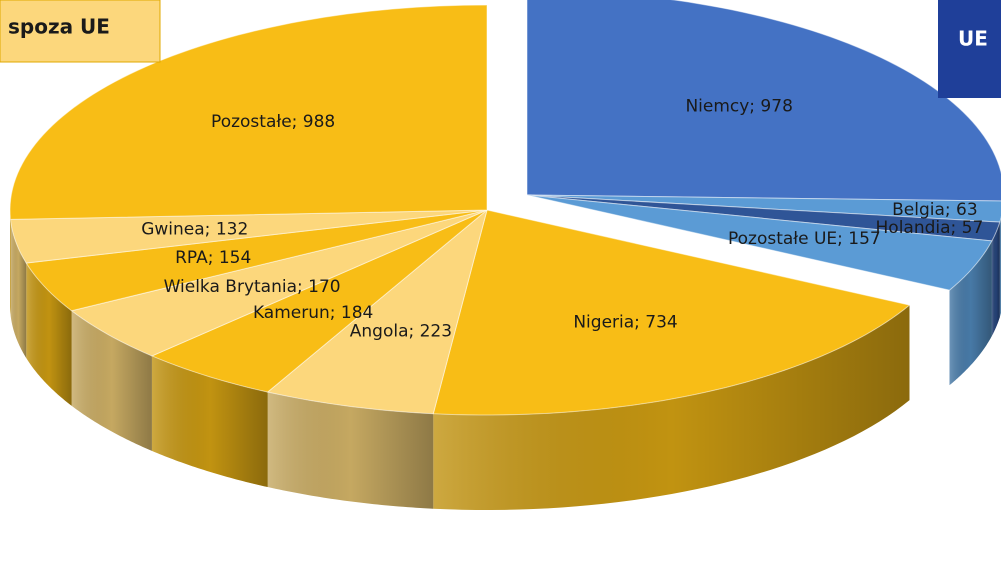  What do you see at coordinates (935, 210) in the screenshot?
I see `data-label: Belgia; 63` at bounding box center [935, 210].